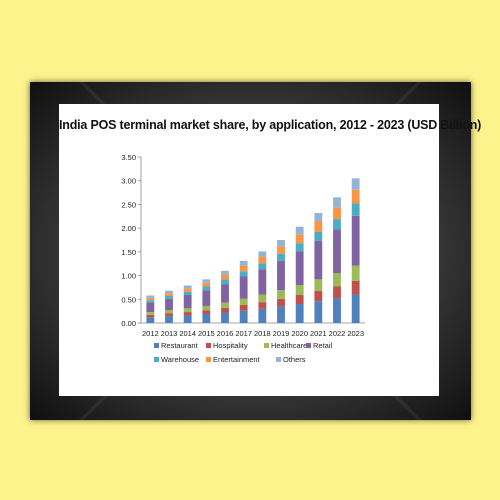 The height and width of the screenshot is (500, 500). I want to click on legend-swatch-entertainment, so click(208, 359).